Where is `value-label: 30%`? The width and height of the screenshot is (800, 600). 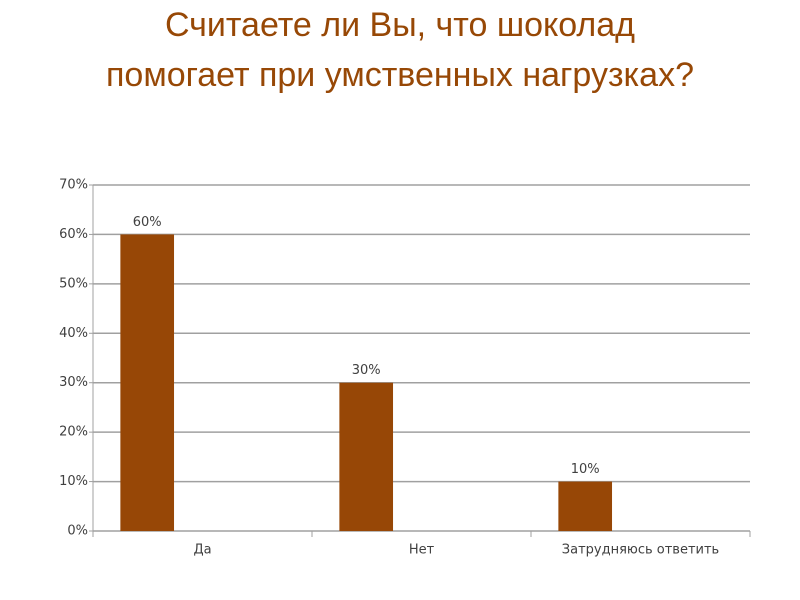 value-label: 30% is located at coordinates (366, 370).